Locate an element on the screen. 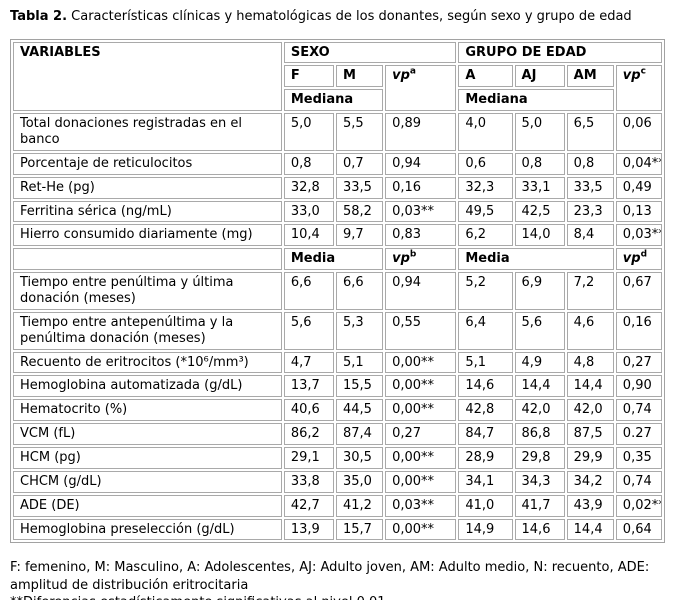  stat-label-mediana-edad: Mediana is located at coordinates (536, 100).